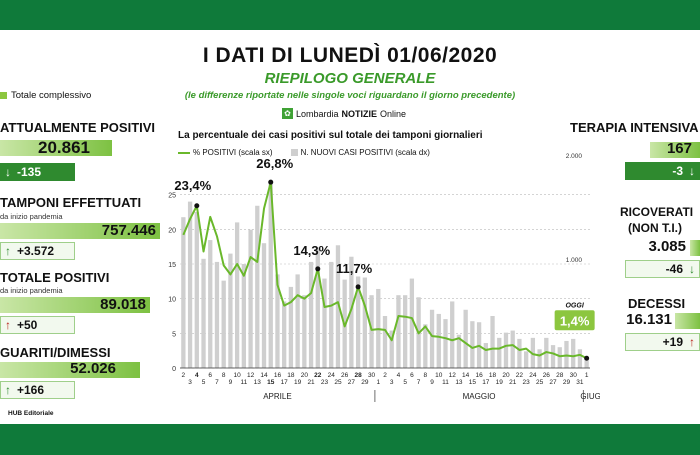 The image size is (700, 455). Describe the element at coordinates (350, 78) in the screenshot. I see `page-subtitle: RIEPILOGO GENERALE` at that location.